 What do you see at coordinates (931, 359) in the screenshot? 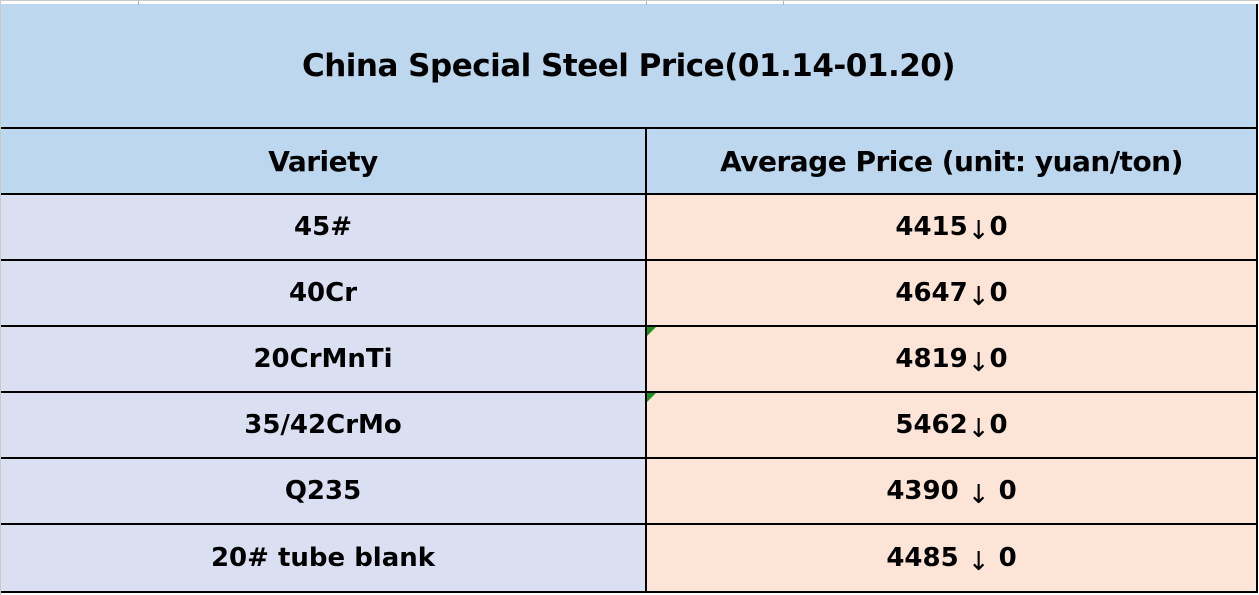
I see `price-value: 4819` at bounding box center [931, 359].